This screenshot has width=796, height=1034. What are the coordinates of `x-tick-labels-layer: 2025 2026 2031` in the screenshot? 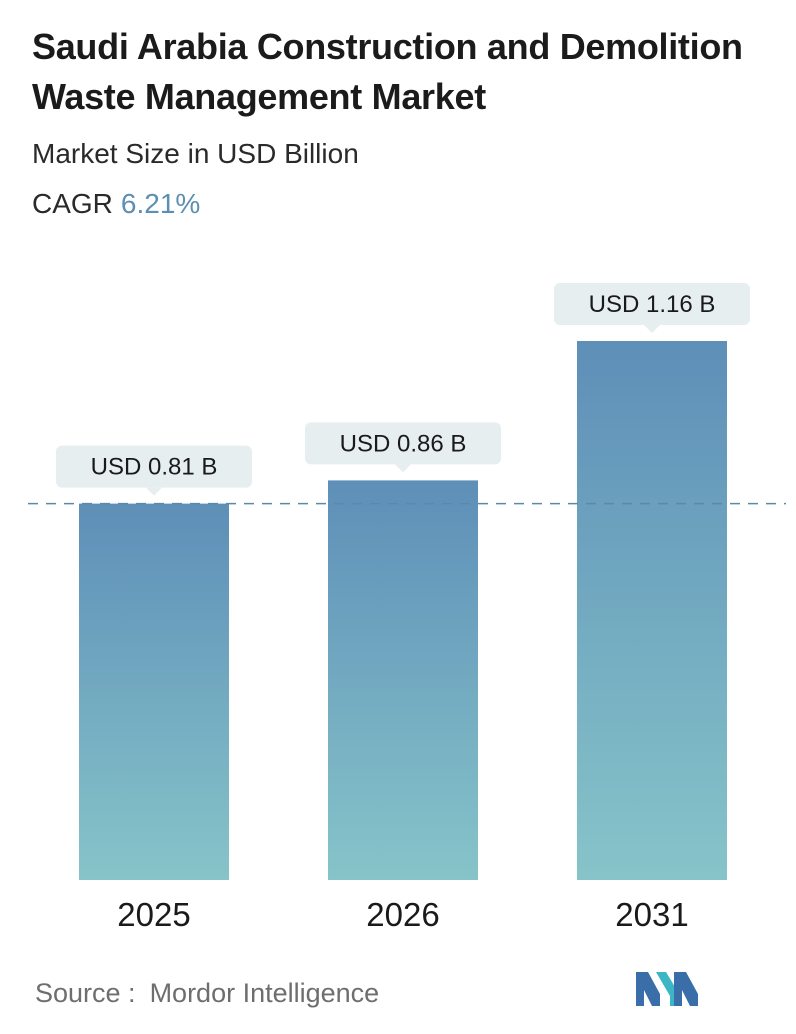 It's located at (402, 914).